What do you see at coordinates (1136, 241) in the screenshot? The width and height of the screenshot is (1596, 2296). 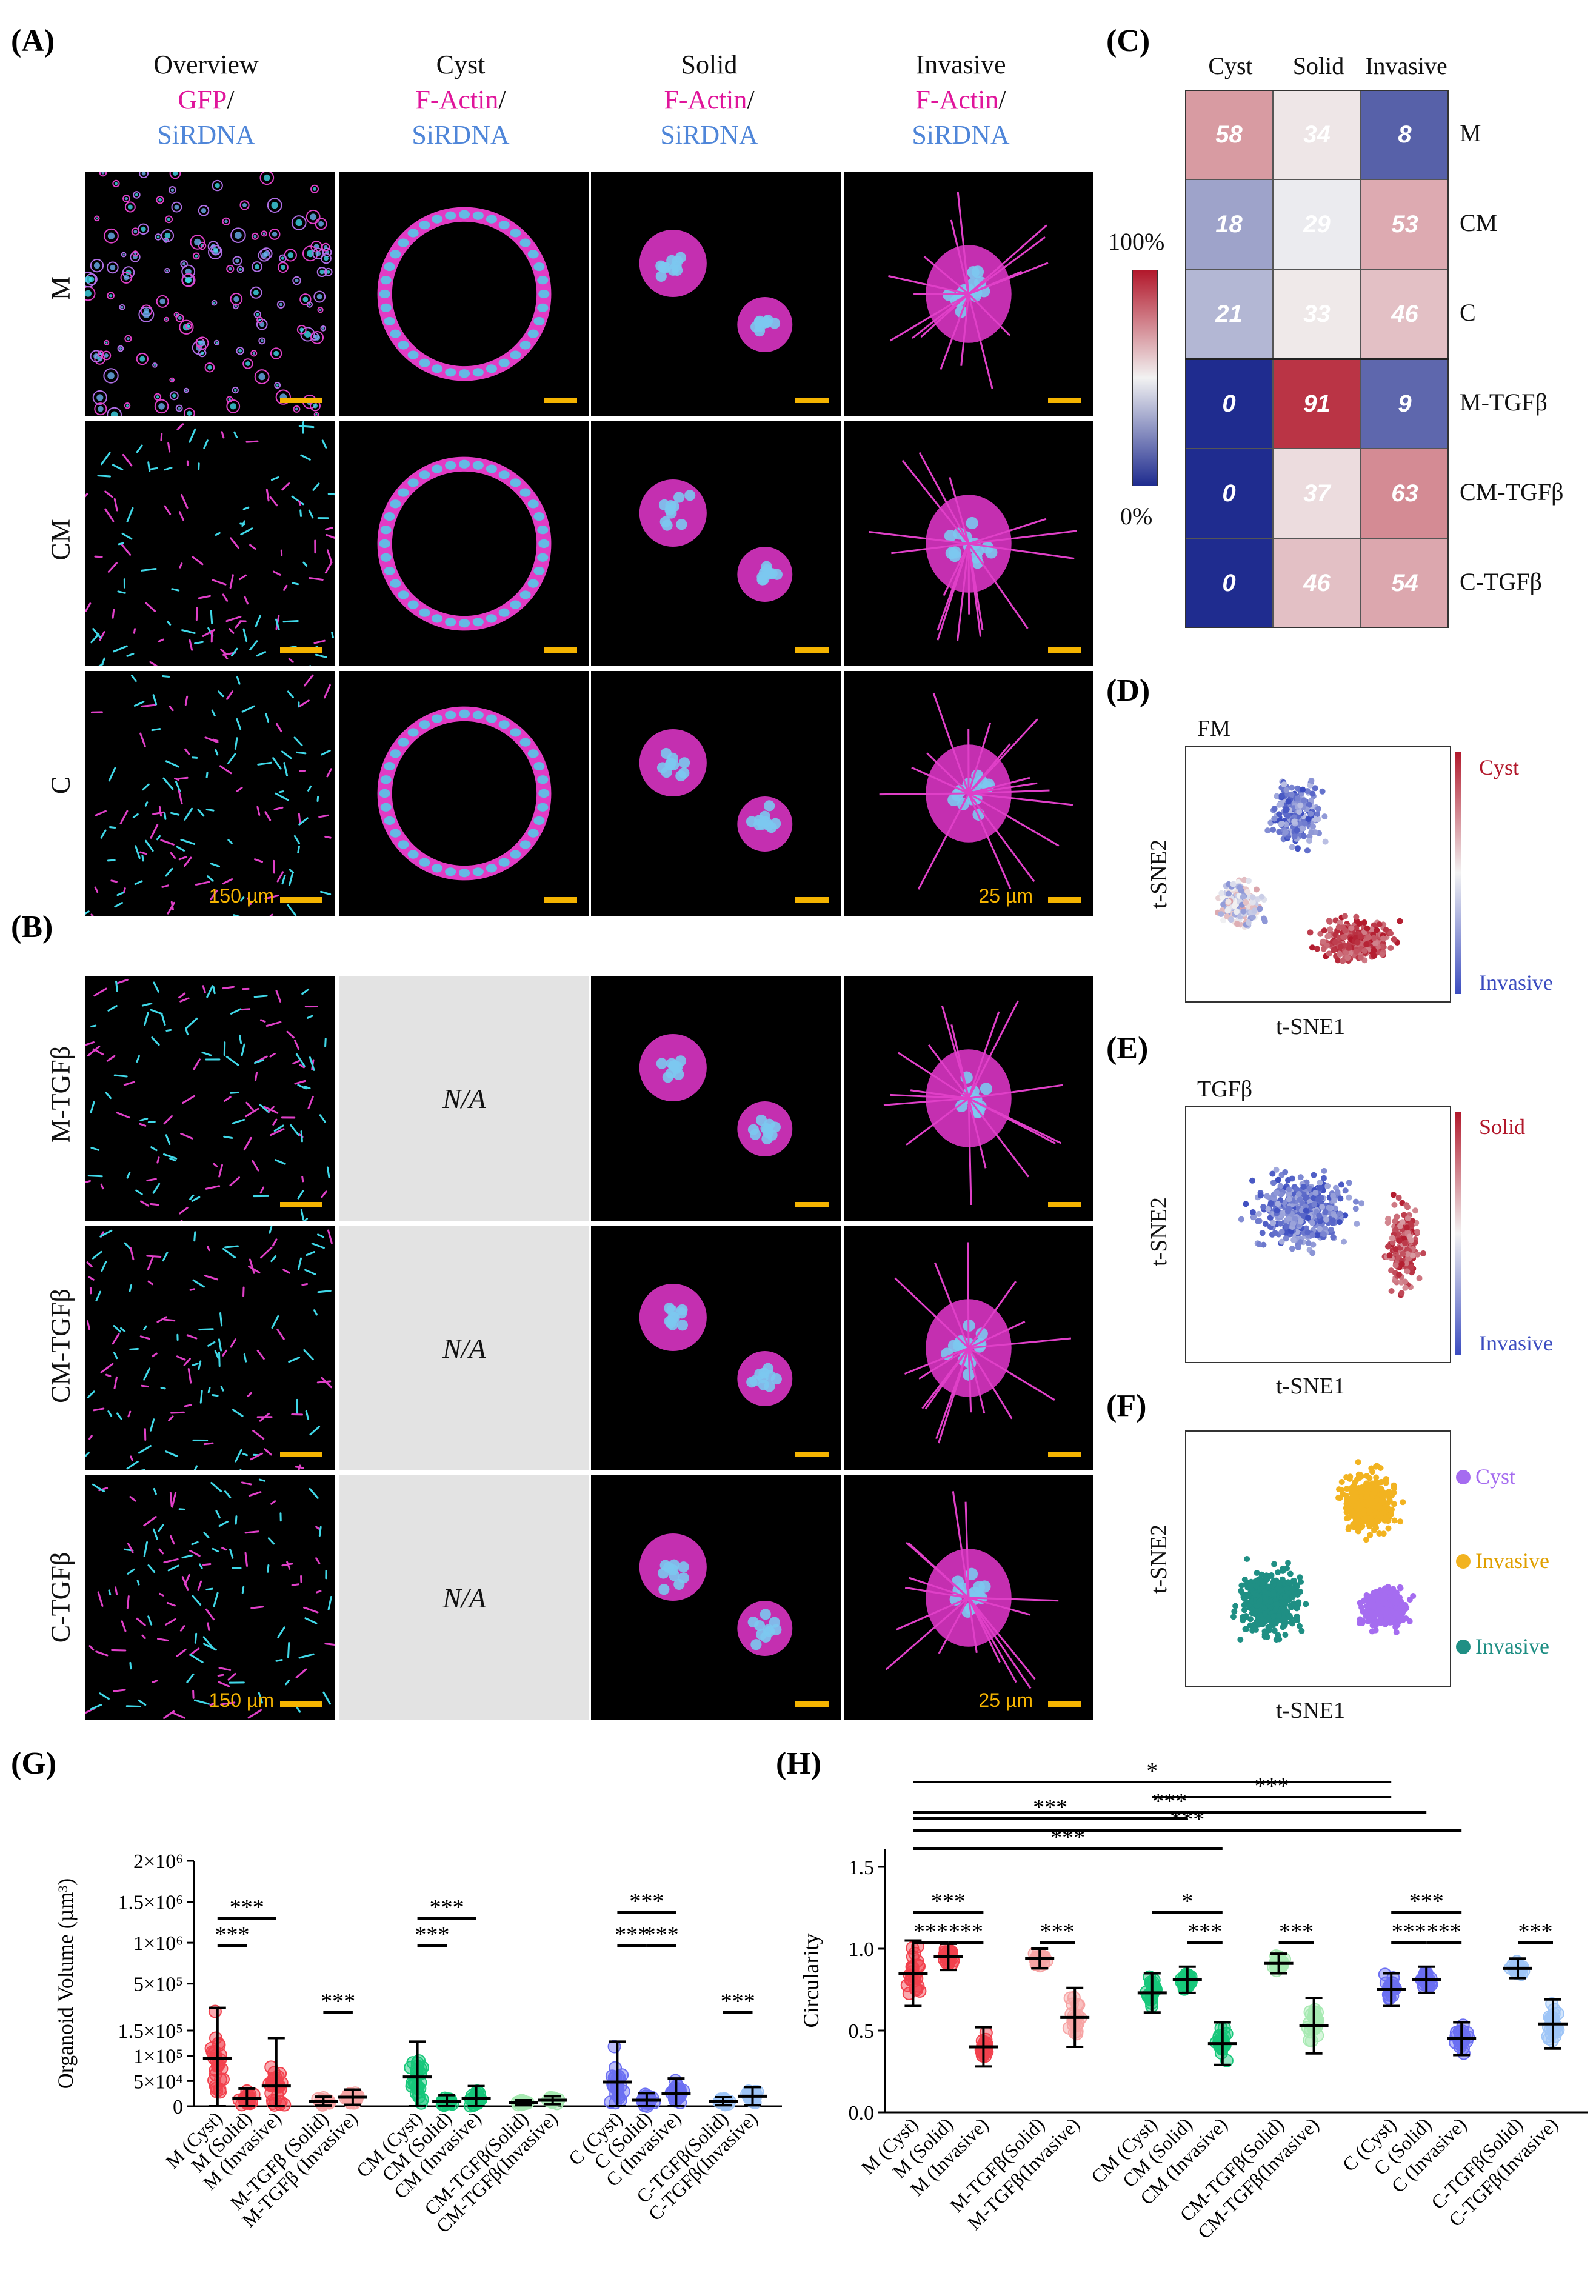 I see `colorbar-max-label: 100%` at bounding box center [1136, 241].